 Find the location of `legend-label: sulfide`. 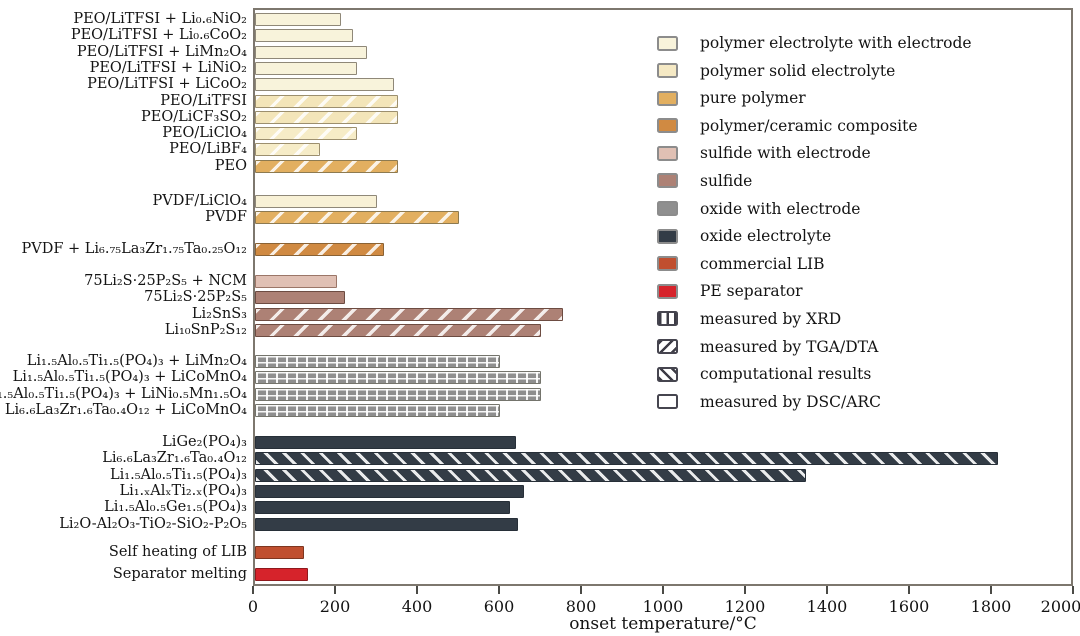

legend-label: sulfide is located at coordinates (726, 180).